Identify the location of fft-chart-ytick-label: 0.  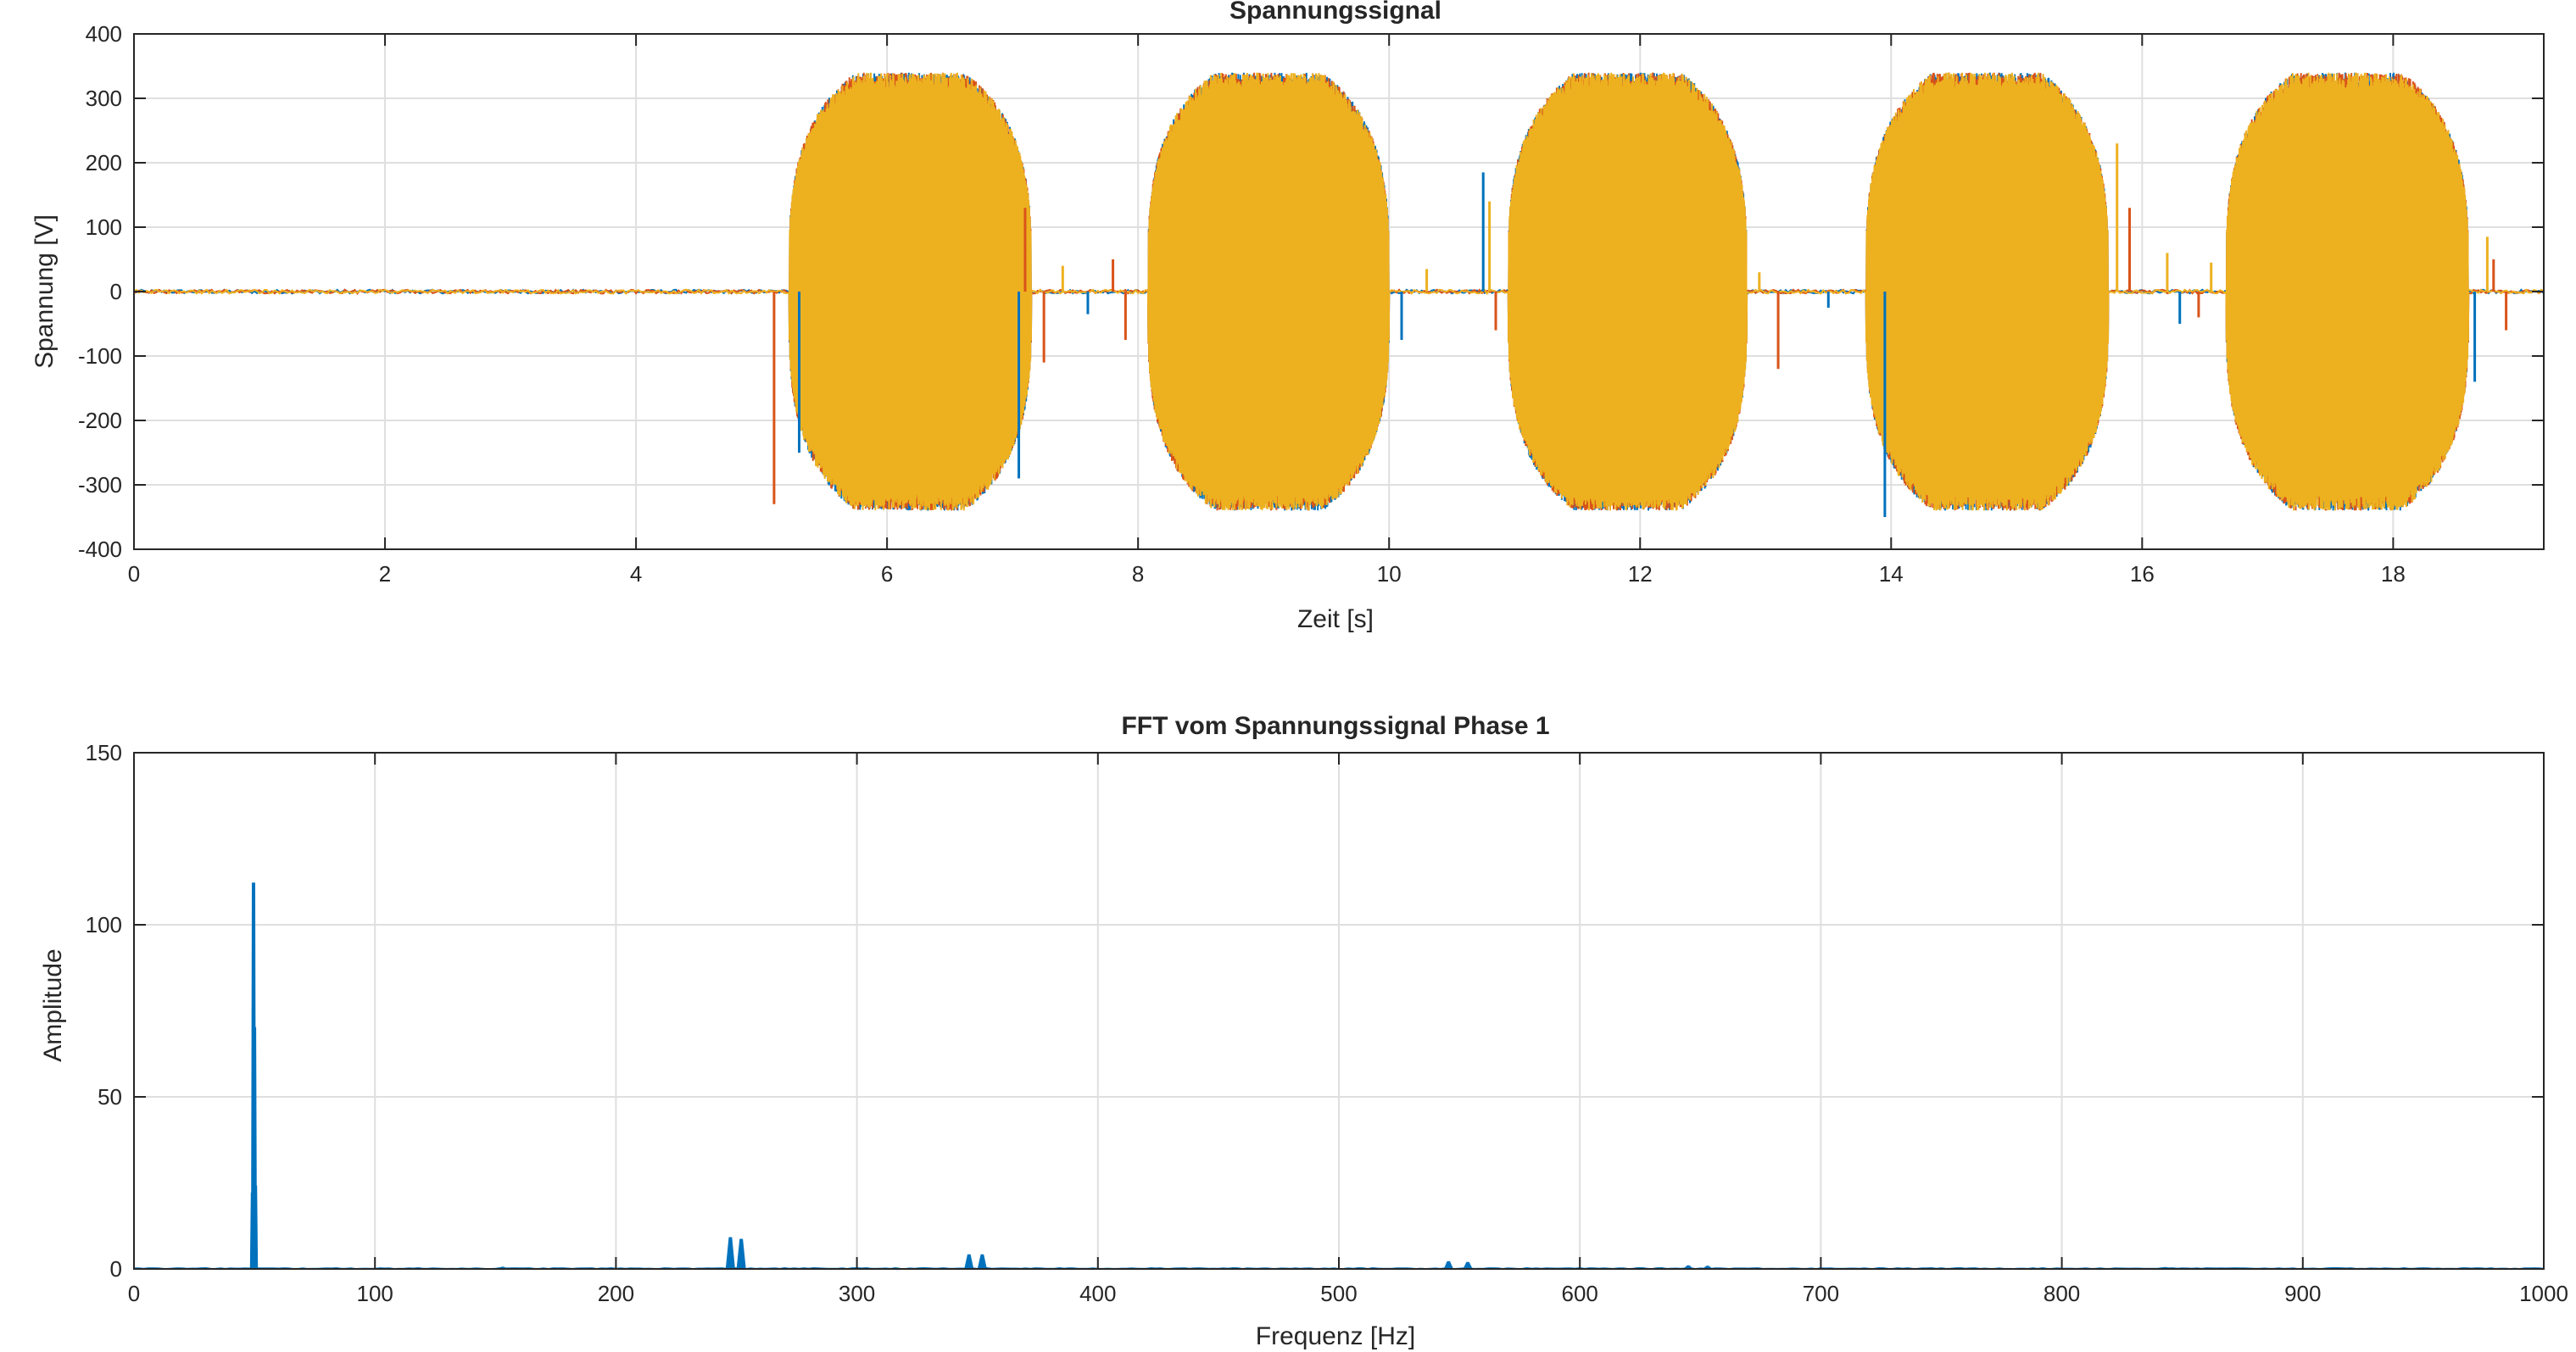
(116, 1269).